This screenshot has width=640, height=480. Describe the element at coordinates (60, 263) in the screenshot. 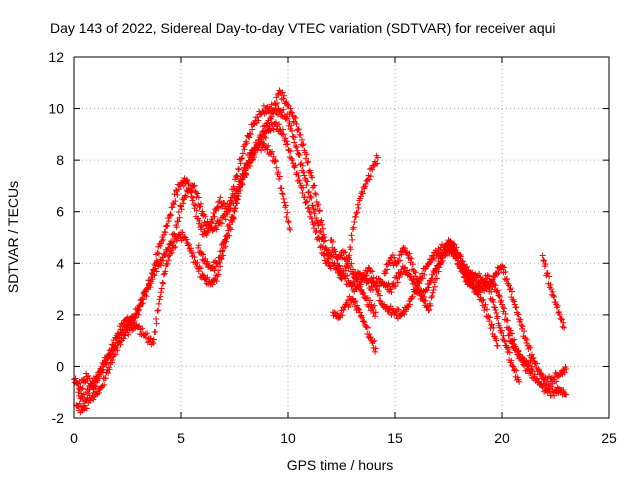

I see `y-tick-label: 4` at that location.